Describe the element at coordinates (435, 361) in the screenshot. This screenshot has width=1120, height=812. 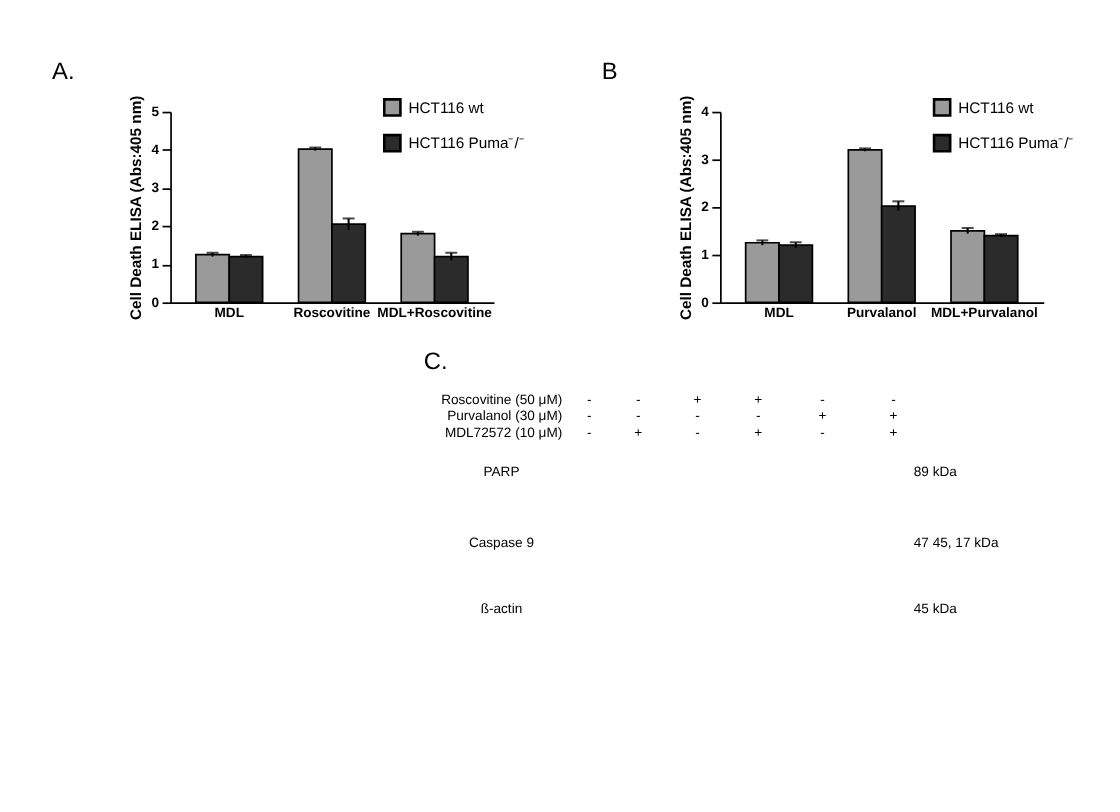
I see `text: C.` at that location.